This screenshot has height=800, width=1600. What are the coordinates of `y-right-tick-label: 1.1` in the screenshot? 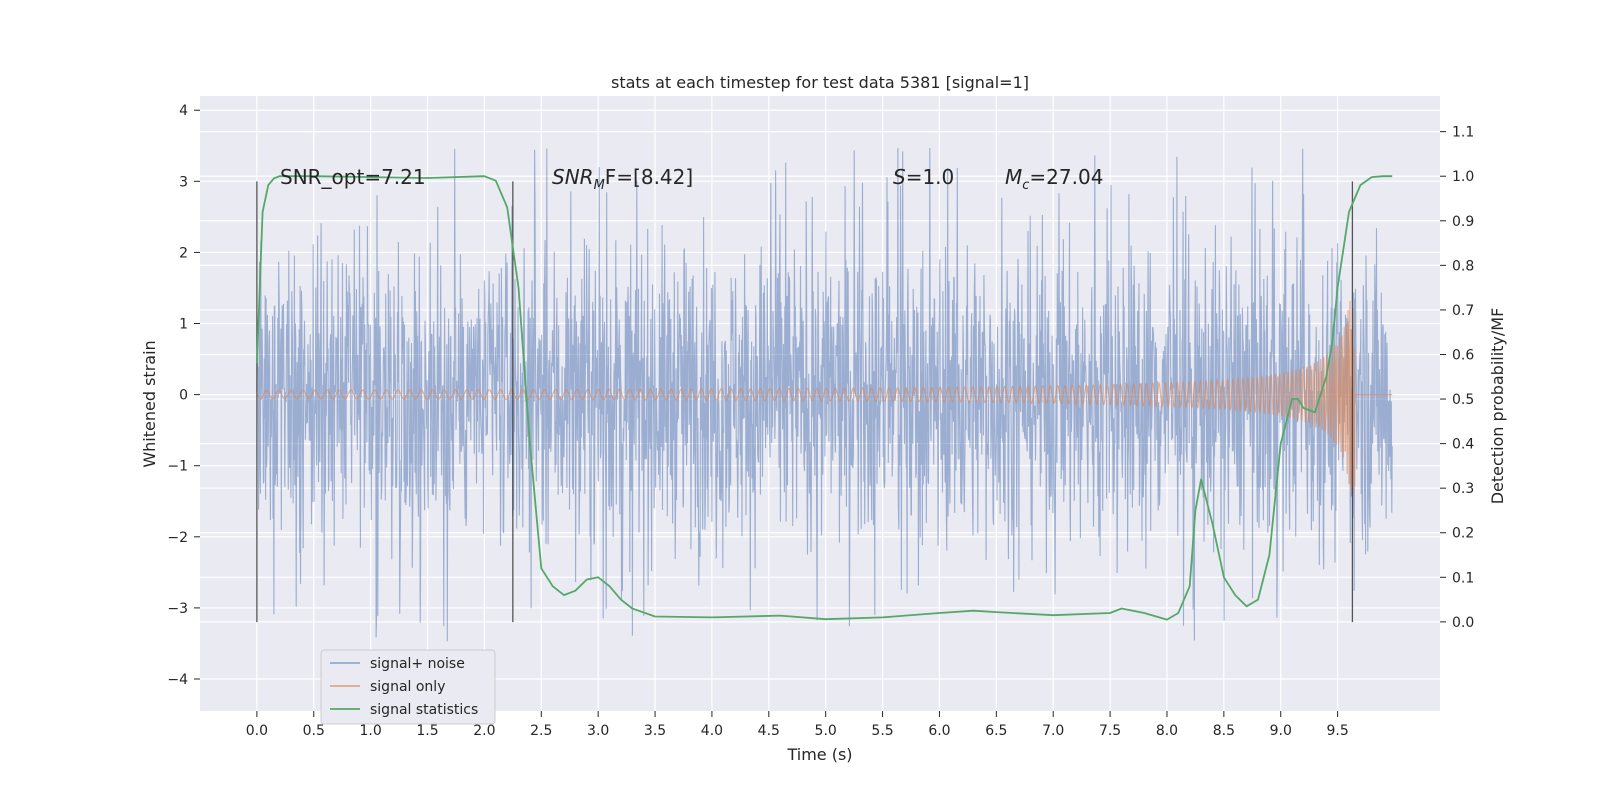 It's located at (1463, 133).